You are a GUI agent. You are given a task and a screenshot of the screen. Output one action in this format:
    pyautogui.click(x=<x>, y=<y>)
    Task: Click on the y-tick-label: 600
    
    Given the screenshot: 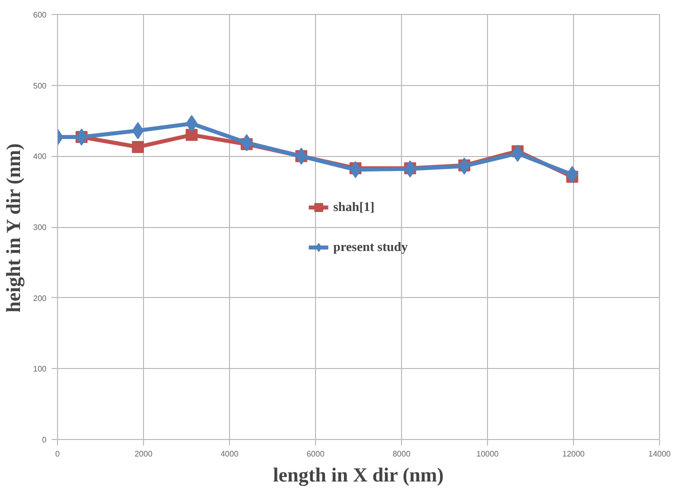 What is the action you would take?
    pyautogui.click(x=40, y=15)
    